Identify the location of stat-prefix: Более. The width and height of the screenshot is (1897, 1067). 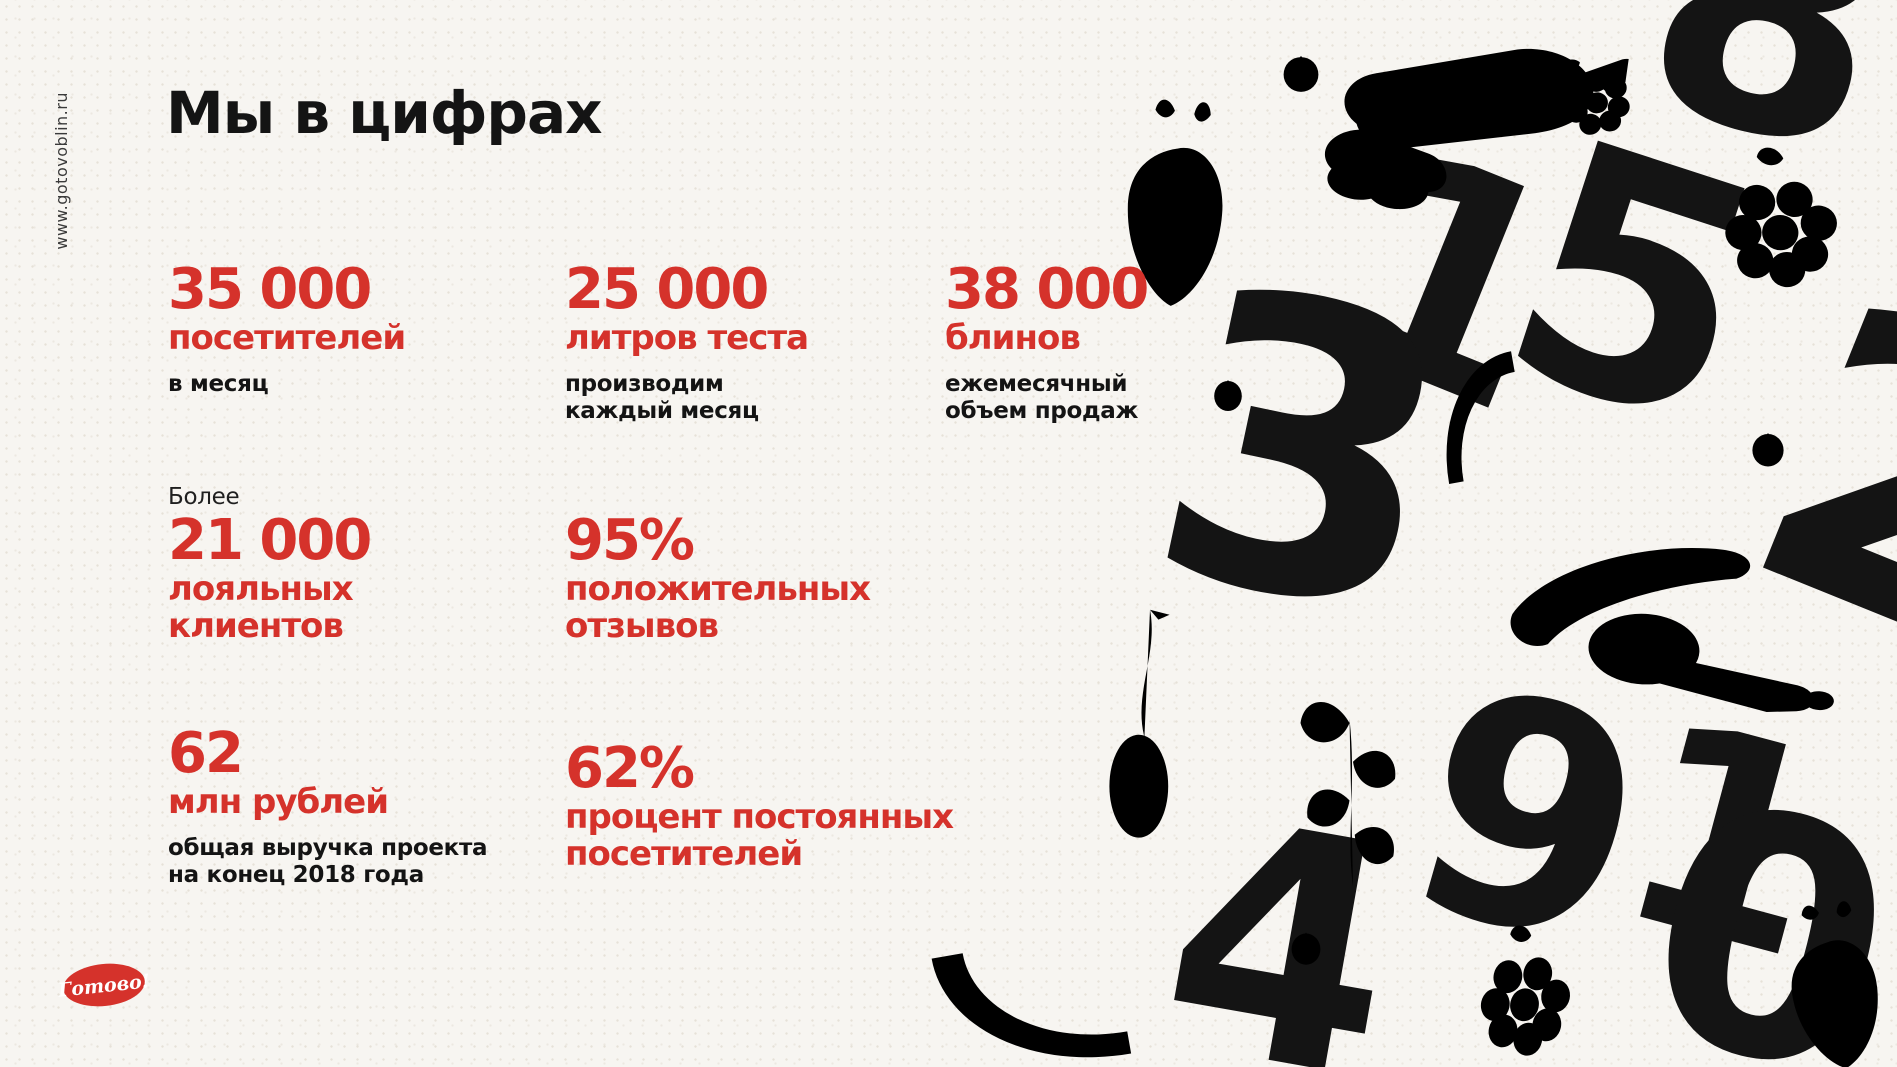
(204, 497).